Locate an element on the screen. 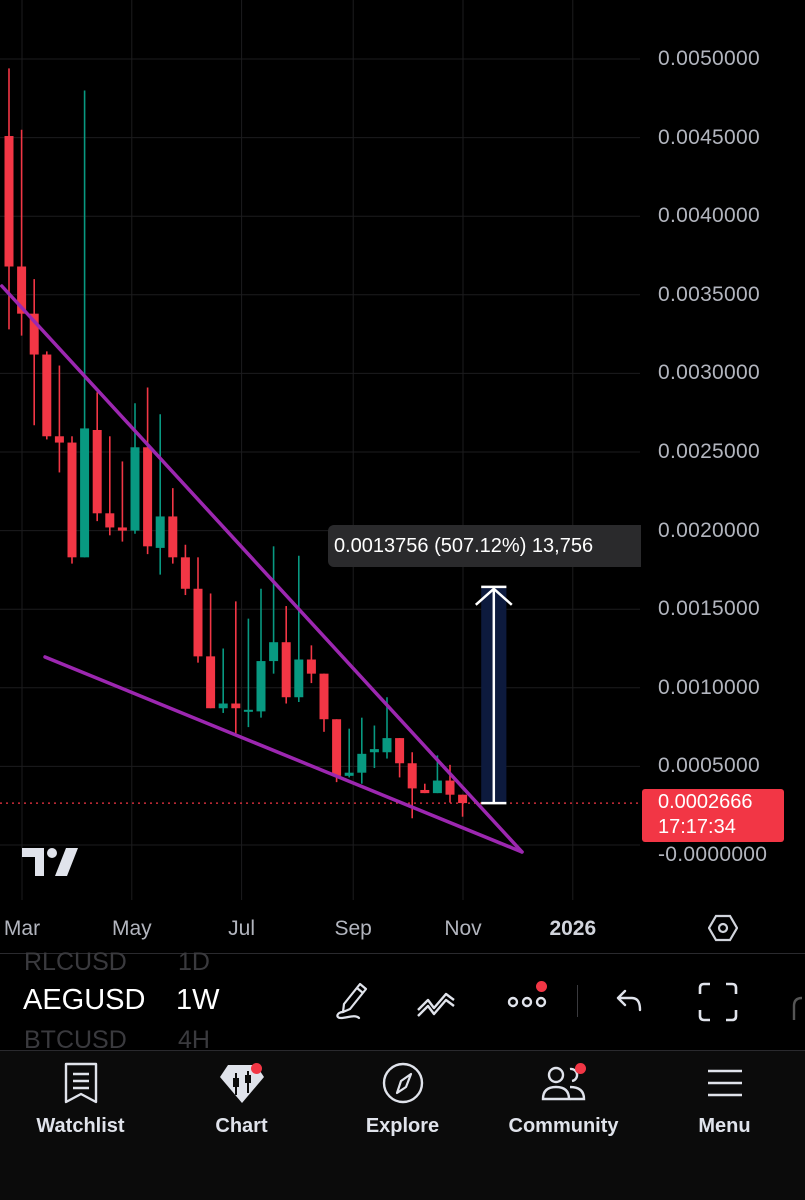 This screenshot has height=1200, width=805. symbol-current: AEGUSD is located at coordinates (84, 1000).